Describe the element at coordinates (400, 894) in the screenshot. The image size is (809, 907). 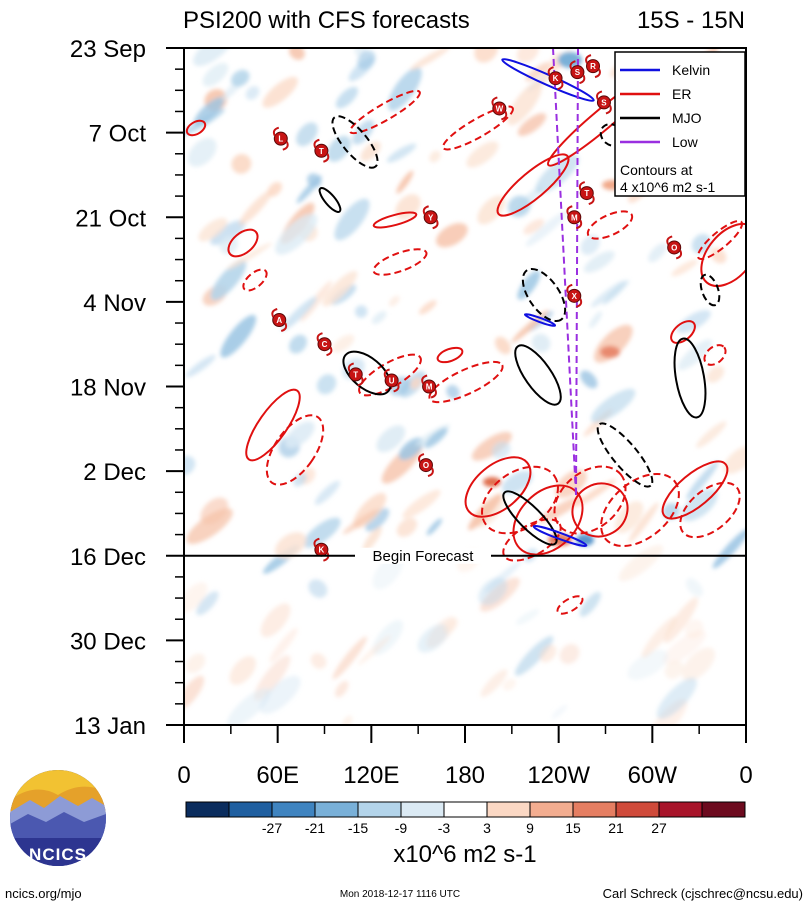
I see `footer-timestamp: Mon 2018-12-17 1116 UTC` at that location.